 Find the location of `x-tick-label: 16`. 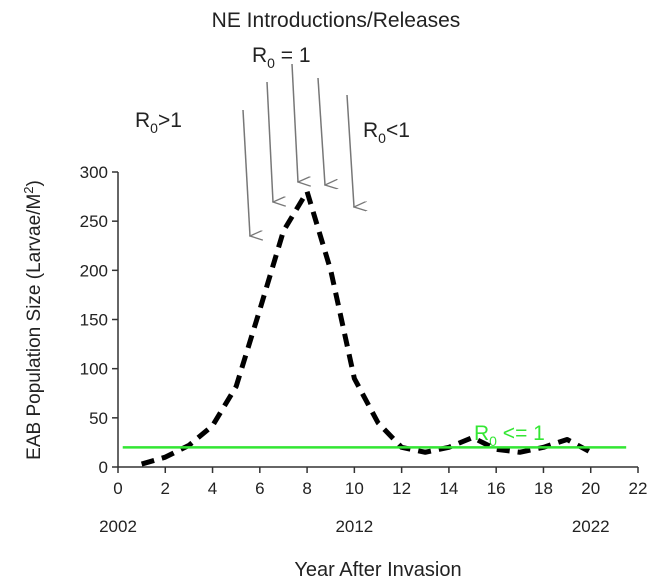

x-tick-label: 16 is located at coordinates (496, 488).